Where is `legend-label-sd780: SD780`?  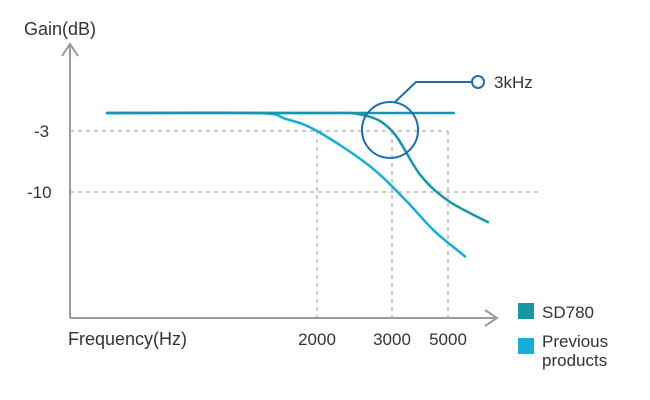
legend-label-sd780: SD780 is located at coordinates (568, 312).